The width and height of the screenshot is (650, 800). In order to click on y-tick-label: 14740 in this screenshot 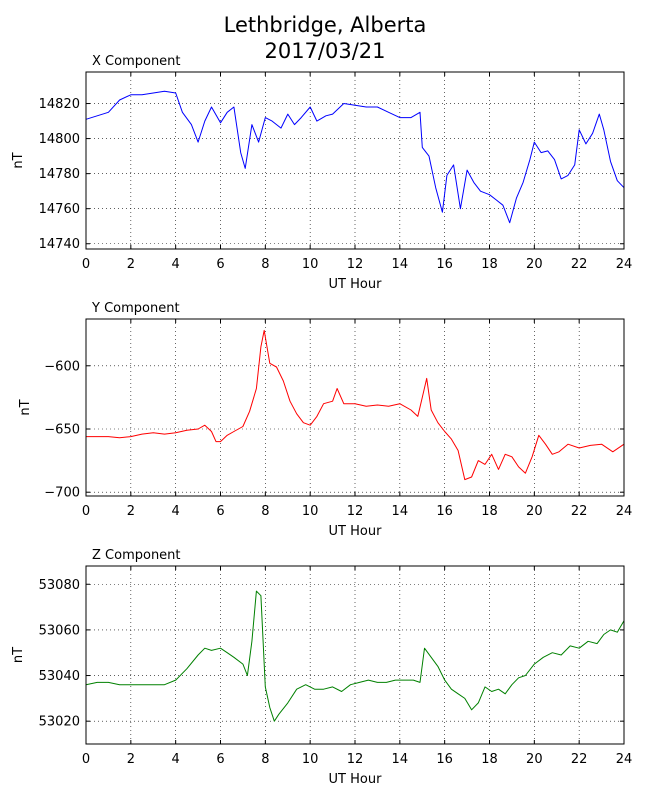, I will do `click(59, 244)`.